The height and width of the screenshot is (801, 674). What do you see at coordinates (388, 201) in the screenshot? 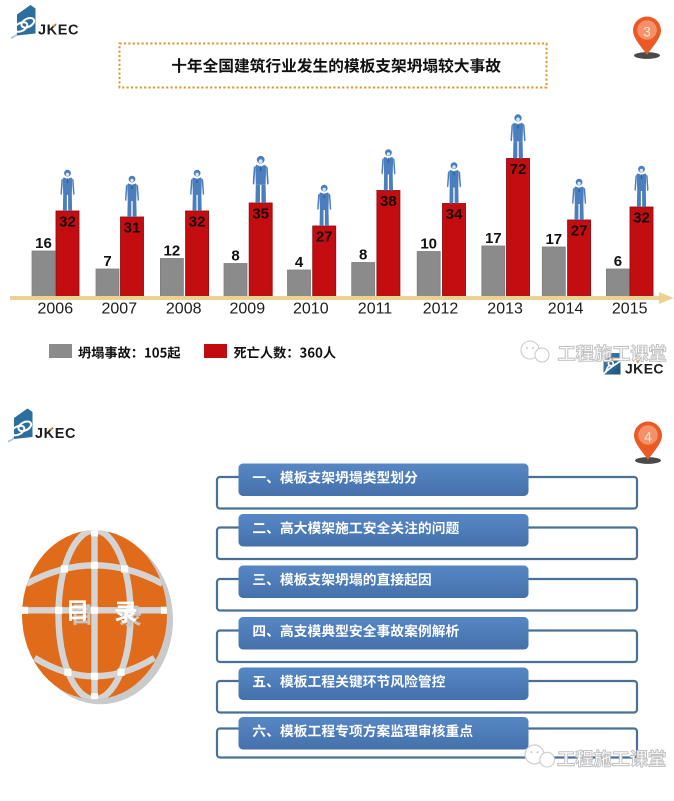
I see `svg-text: 38` at bounding box center [388, 201].